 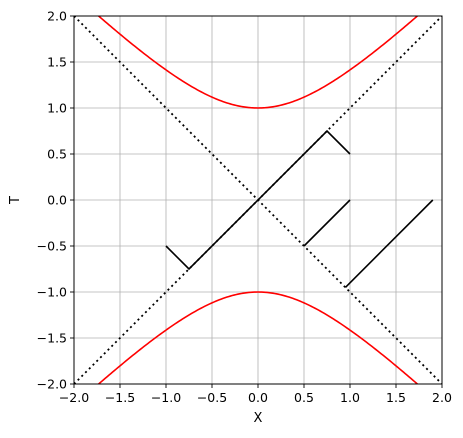 What do you see at coordinates (442, 397) in the screenshot?
I see `x-tick-label: 2.0` at bounding box center [442, 397].